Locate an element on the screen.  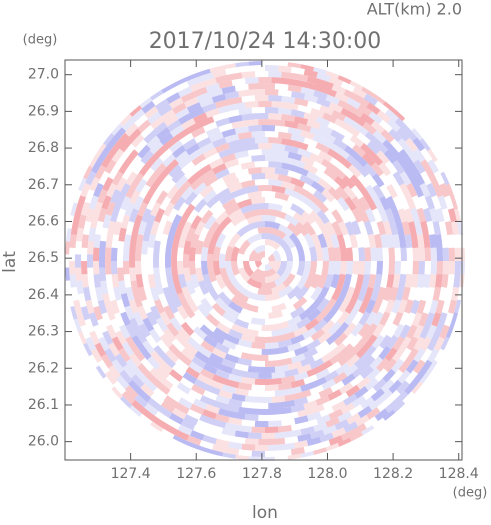
y-tick-label: 26.1 is located at coordinates (43, 405).